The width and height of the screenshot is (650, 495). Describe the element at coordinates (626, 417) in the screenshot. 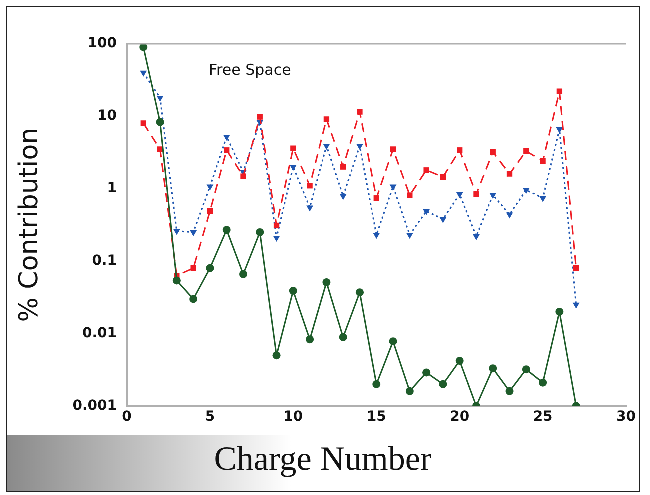

I see `x-tick-label: 30` at that location.